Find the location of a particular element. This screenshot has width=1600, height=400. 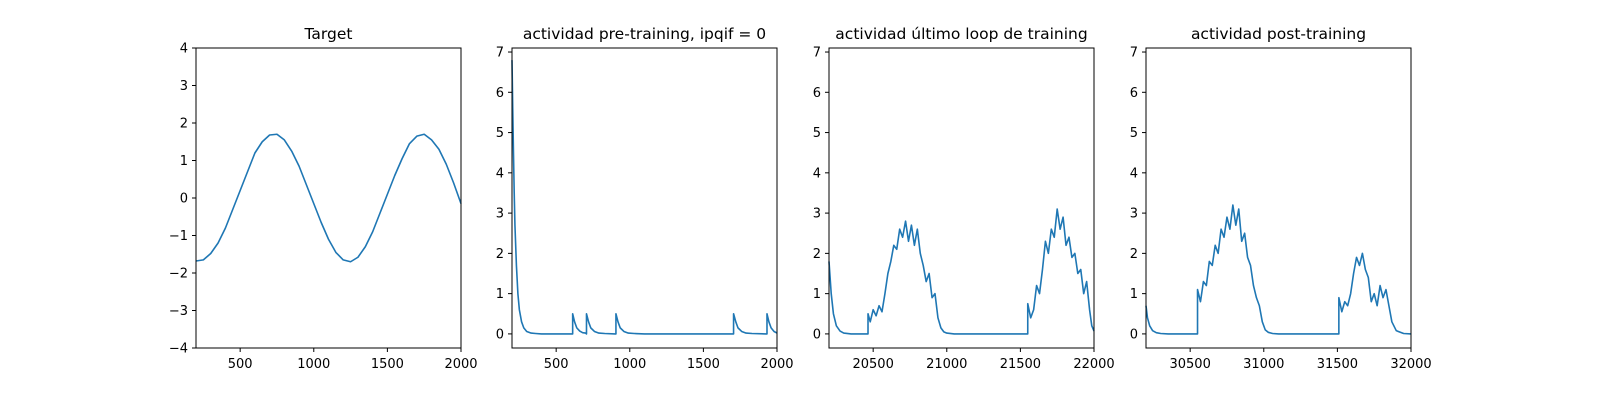

y-tick-label: −2 is located at coordinates (178, 274).